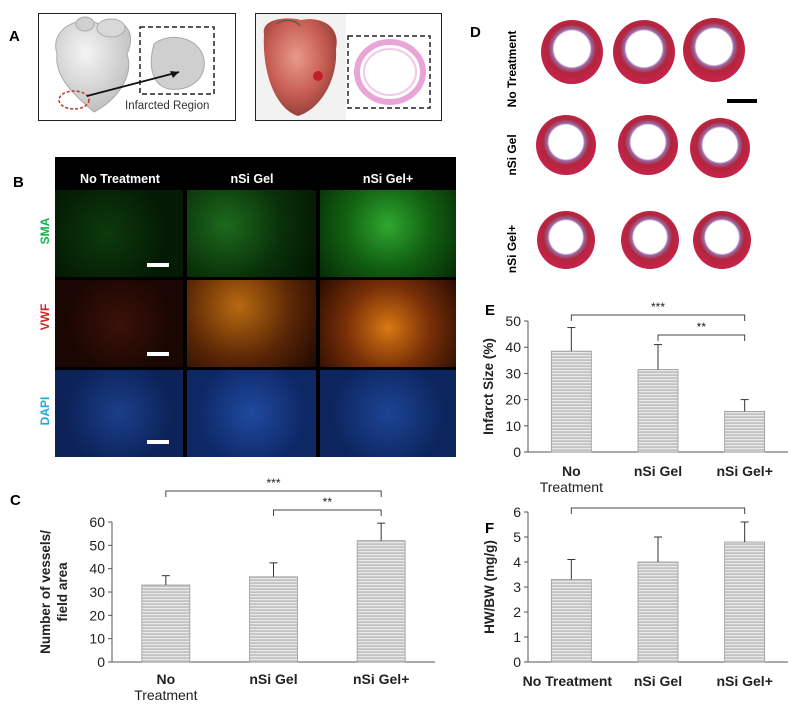 The width and height of the screenshot is (800, 705). Describe the element at coordinates (45, 231) in the screenshot. I see `panel-b-row-label-sma: SMA` at that location.